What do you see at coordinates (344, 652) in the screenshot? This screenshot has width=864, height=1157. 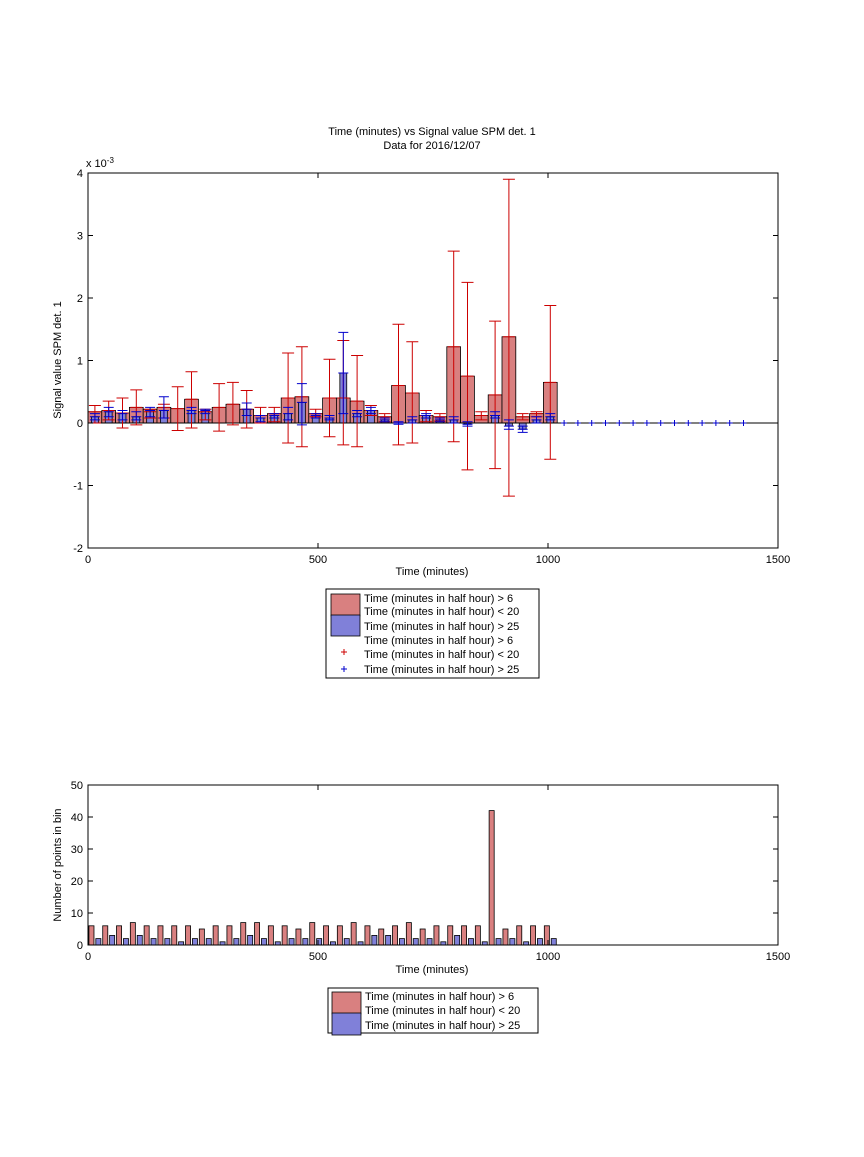 I see `legend-marker-red` at bounding box center [344, 652].